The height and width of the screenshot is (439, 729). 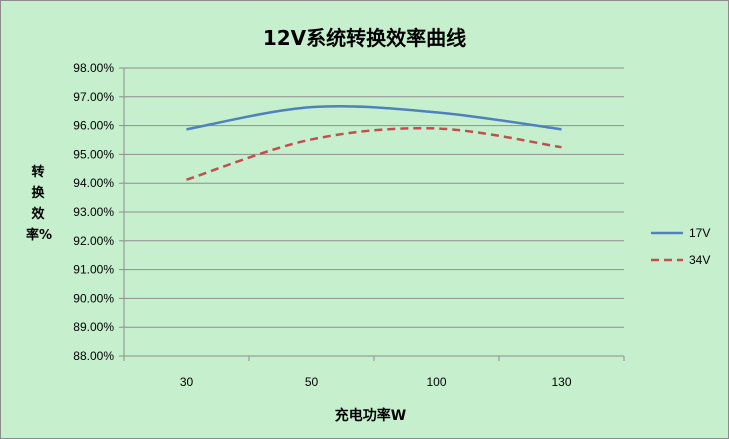 I want to click on y-tick-label: 88.00%, so click(x=93, y=356).